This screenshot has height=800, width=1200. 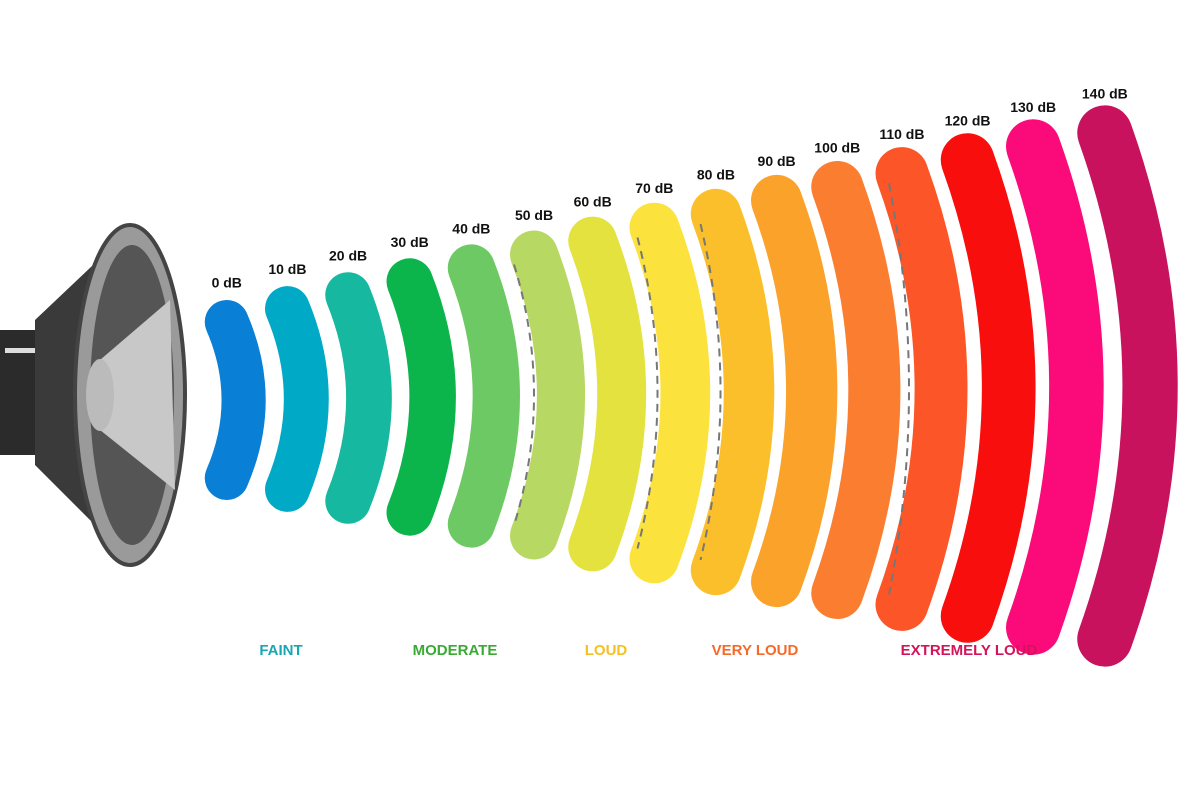 I want to click on level-label: 70 dB, so click(x=654, y=188).